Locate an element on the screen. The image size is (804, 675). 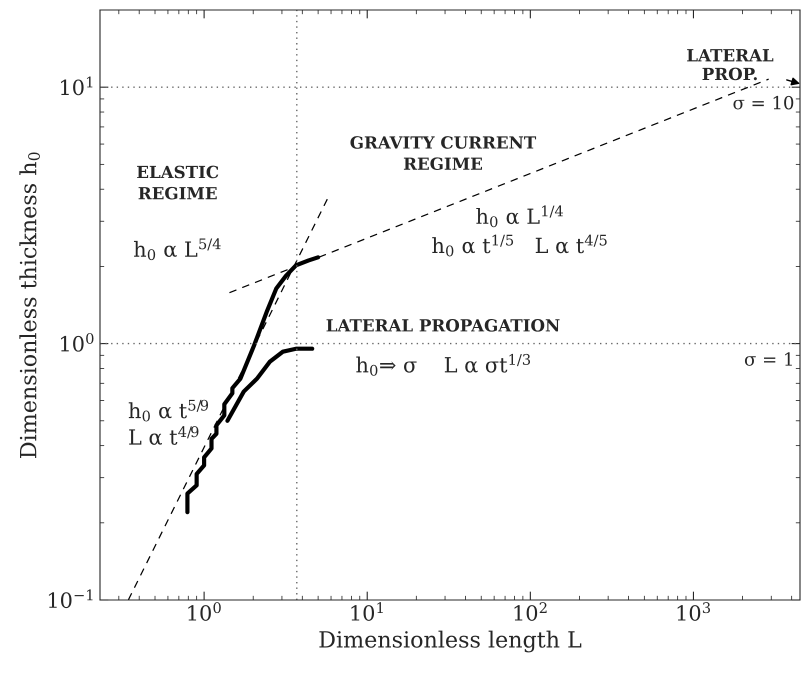
annotation: LATERAL PROPAGATION is located at coordinates (443, 325).